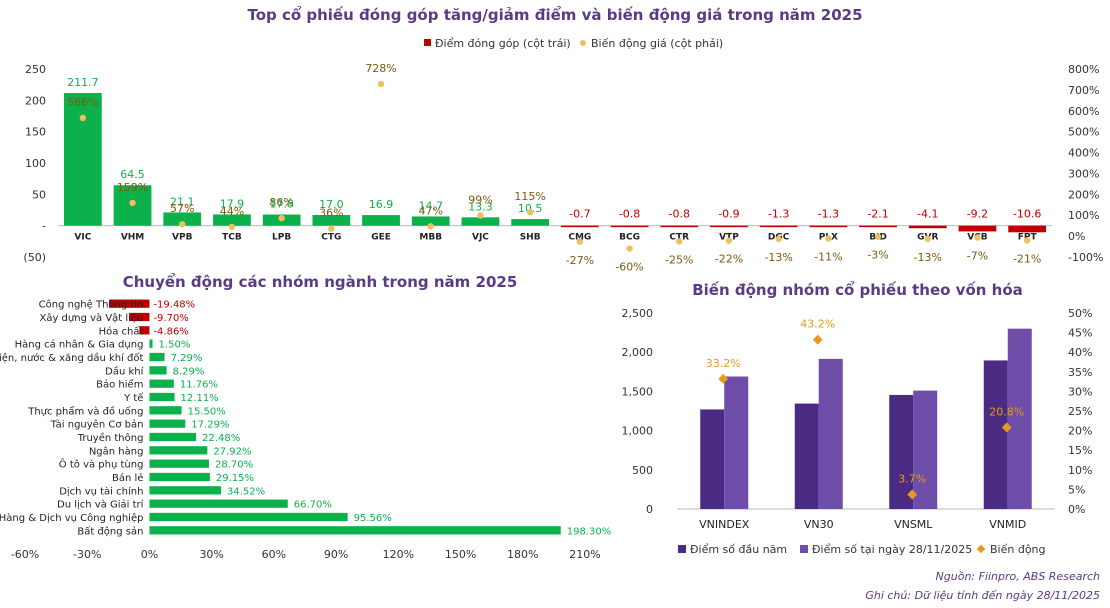  What do you see at coordinates (480, 238) in the screenshot?
I see `ticker-label: VJC` at bounding box center [480, 238].